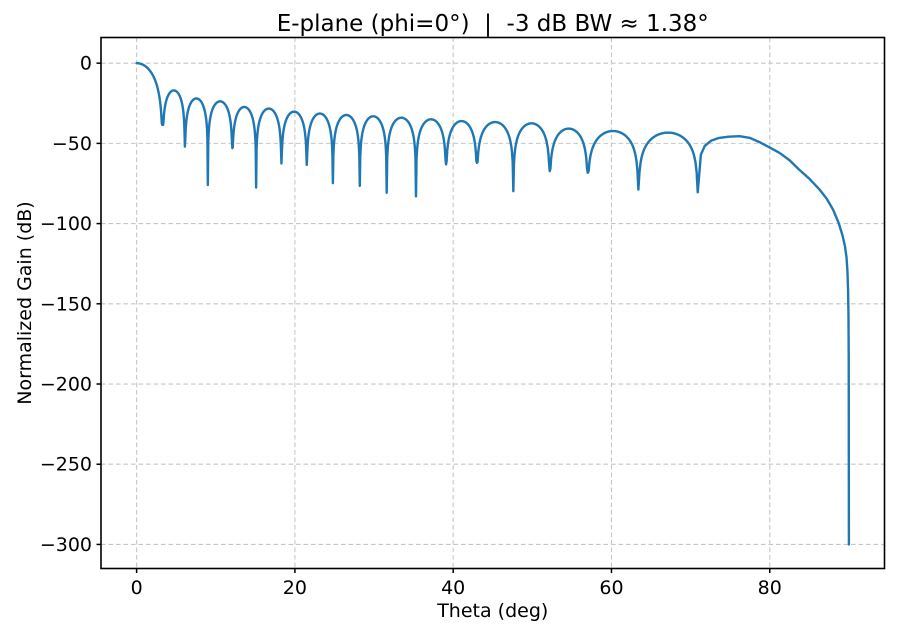  Describe the element at coordinates (453, 588) in the screenshot. I see `x-tick-label: 40` at that location.